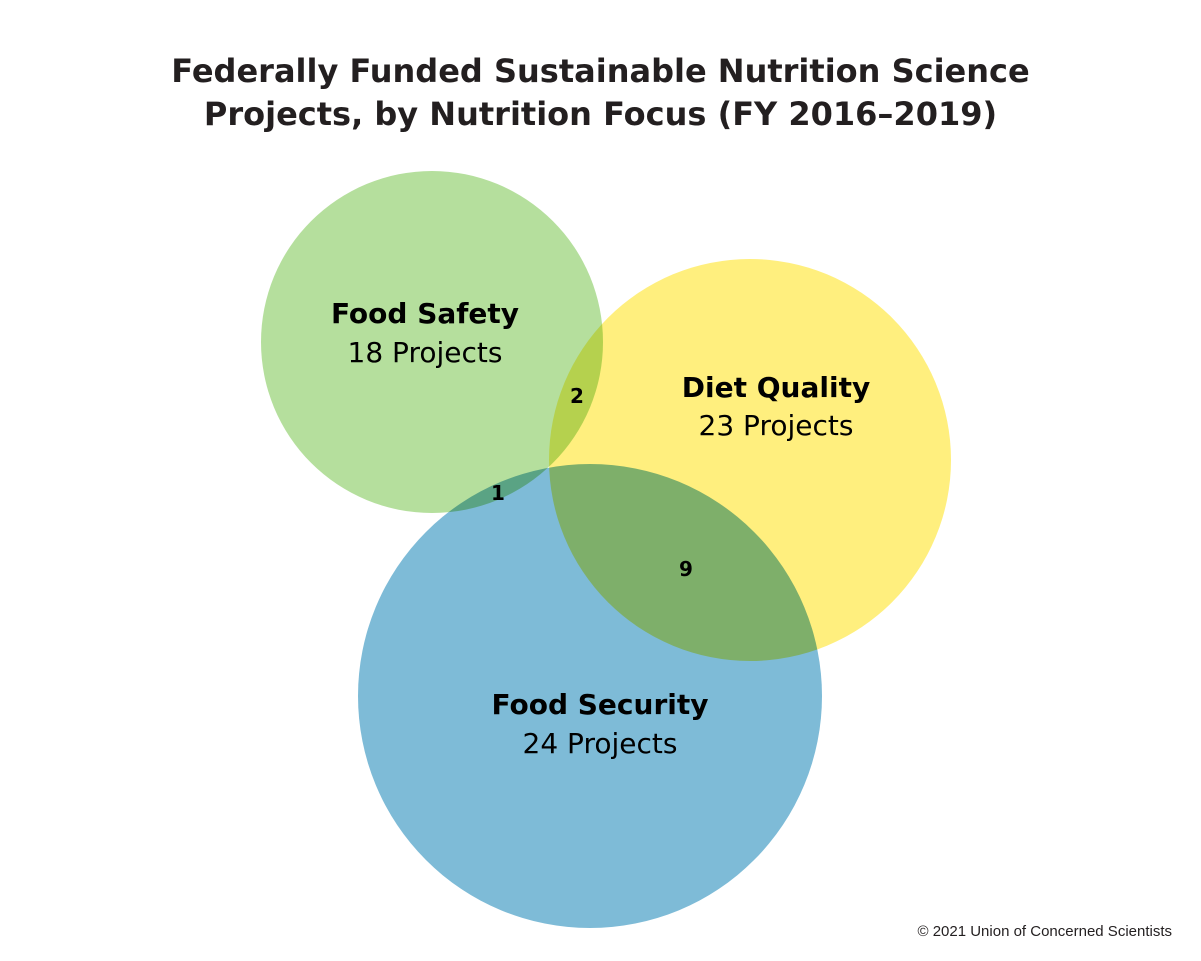  I want to click on overlap-safety-security: 1, so click(498, 493).